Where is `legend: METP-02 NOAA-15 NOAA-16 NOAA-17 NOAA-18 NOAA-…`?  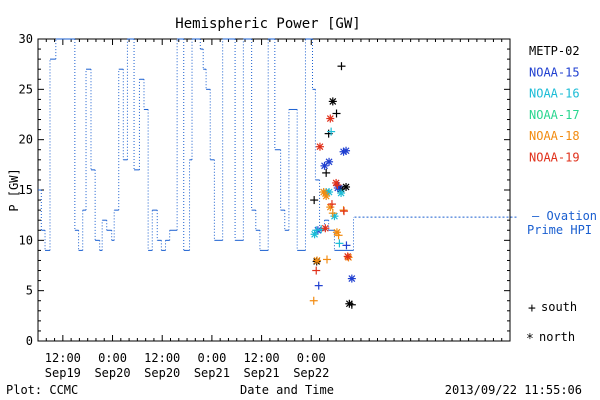
legend: METP-02 NOAA-15 NOAA-16 NOAA-17 NOAA-18 NOAA-… is located at coordinates (554, 104).